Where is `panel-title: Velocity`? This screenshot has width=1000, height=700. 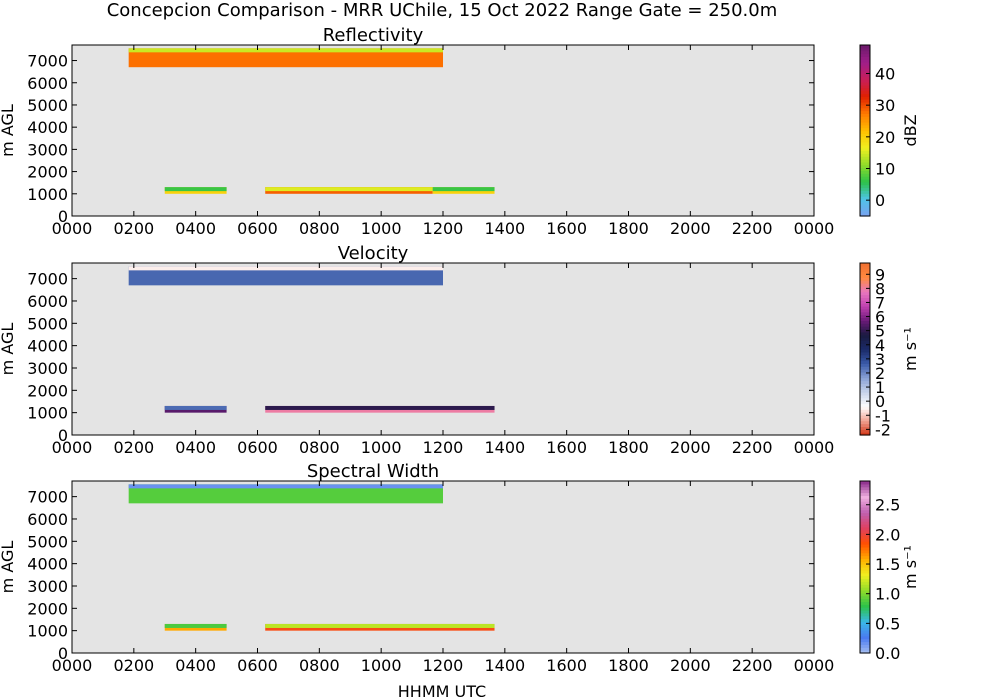 panel-title: Velocity is located at coordinates (373, 253).